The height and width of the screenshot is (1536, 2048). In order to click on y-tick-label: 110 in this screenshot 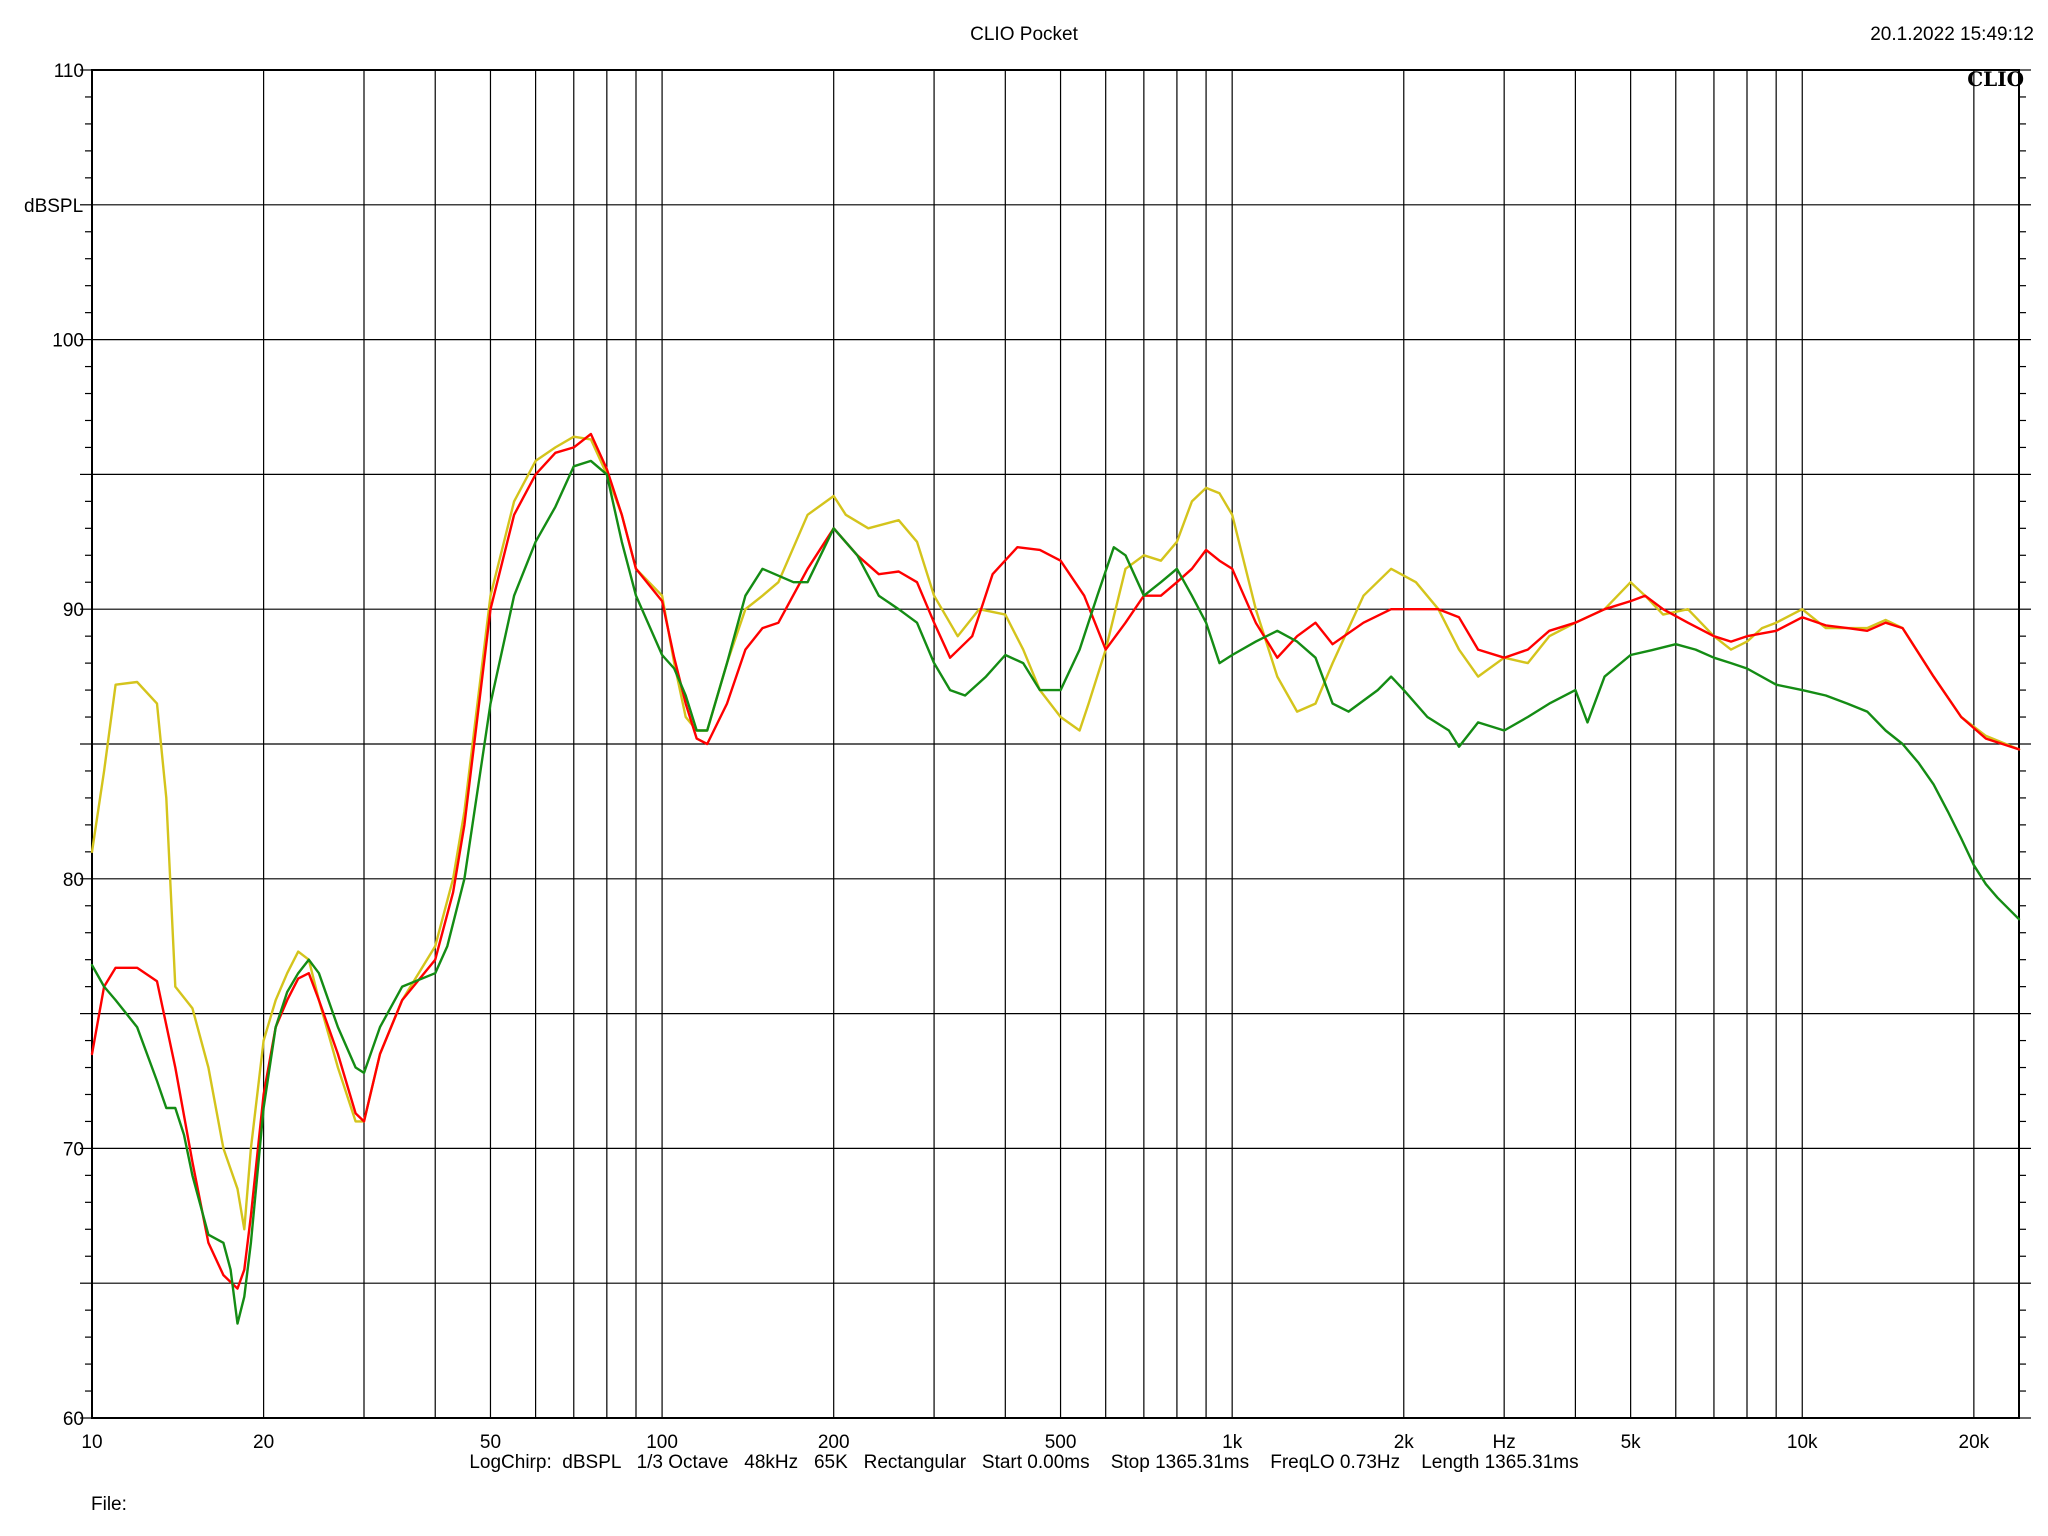, I will do `click(69, 71)`.